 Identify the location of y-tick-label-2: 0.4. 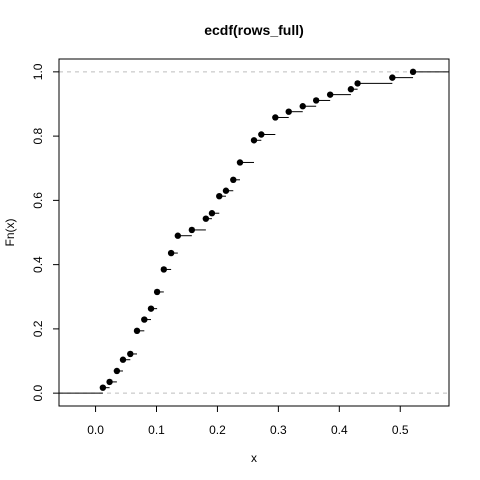
(38, 264).